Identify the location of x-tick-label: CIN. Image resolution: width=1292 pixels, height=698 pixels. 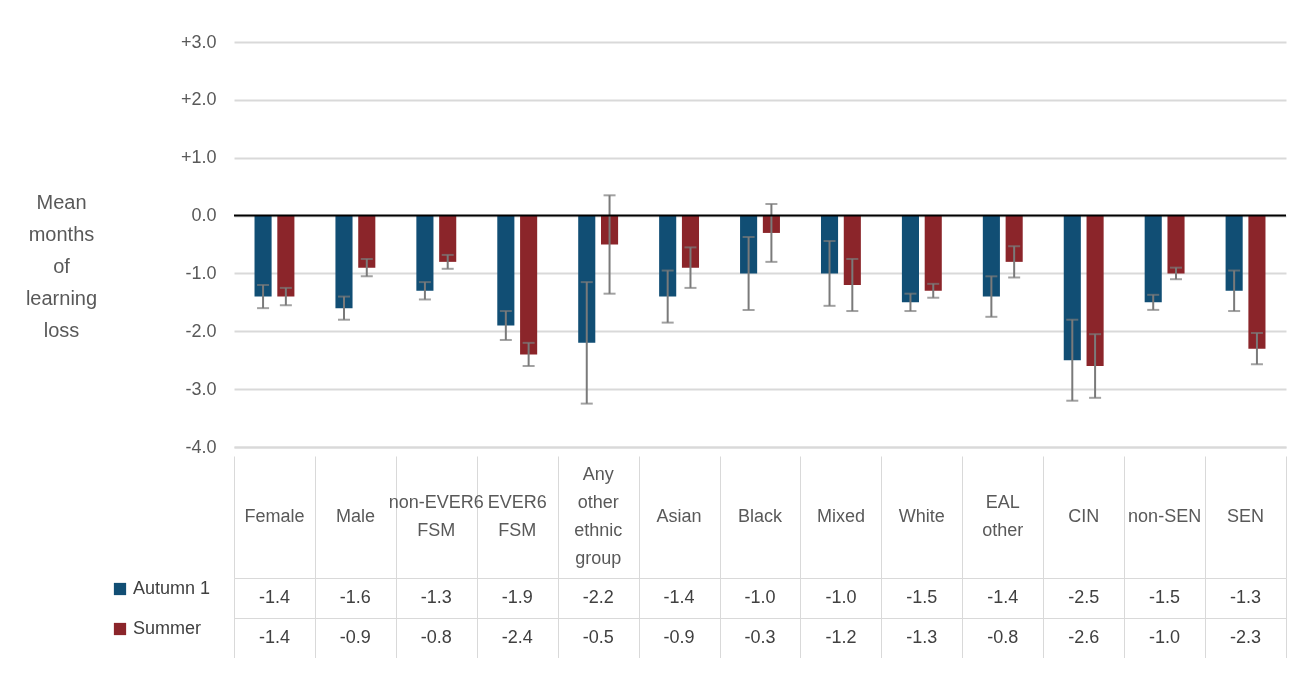
(1084, 516).